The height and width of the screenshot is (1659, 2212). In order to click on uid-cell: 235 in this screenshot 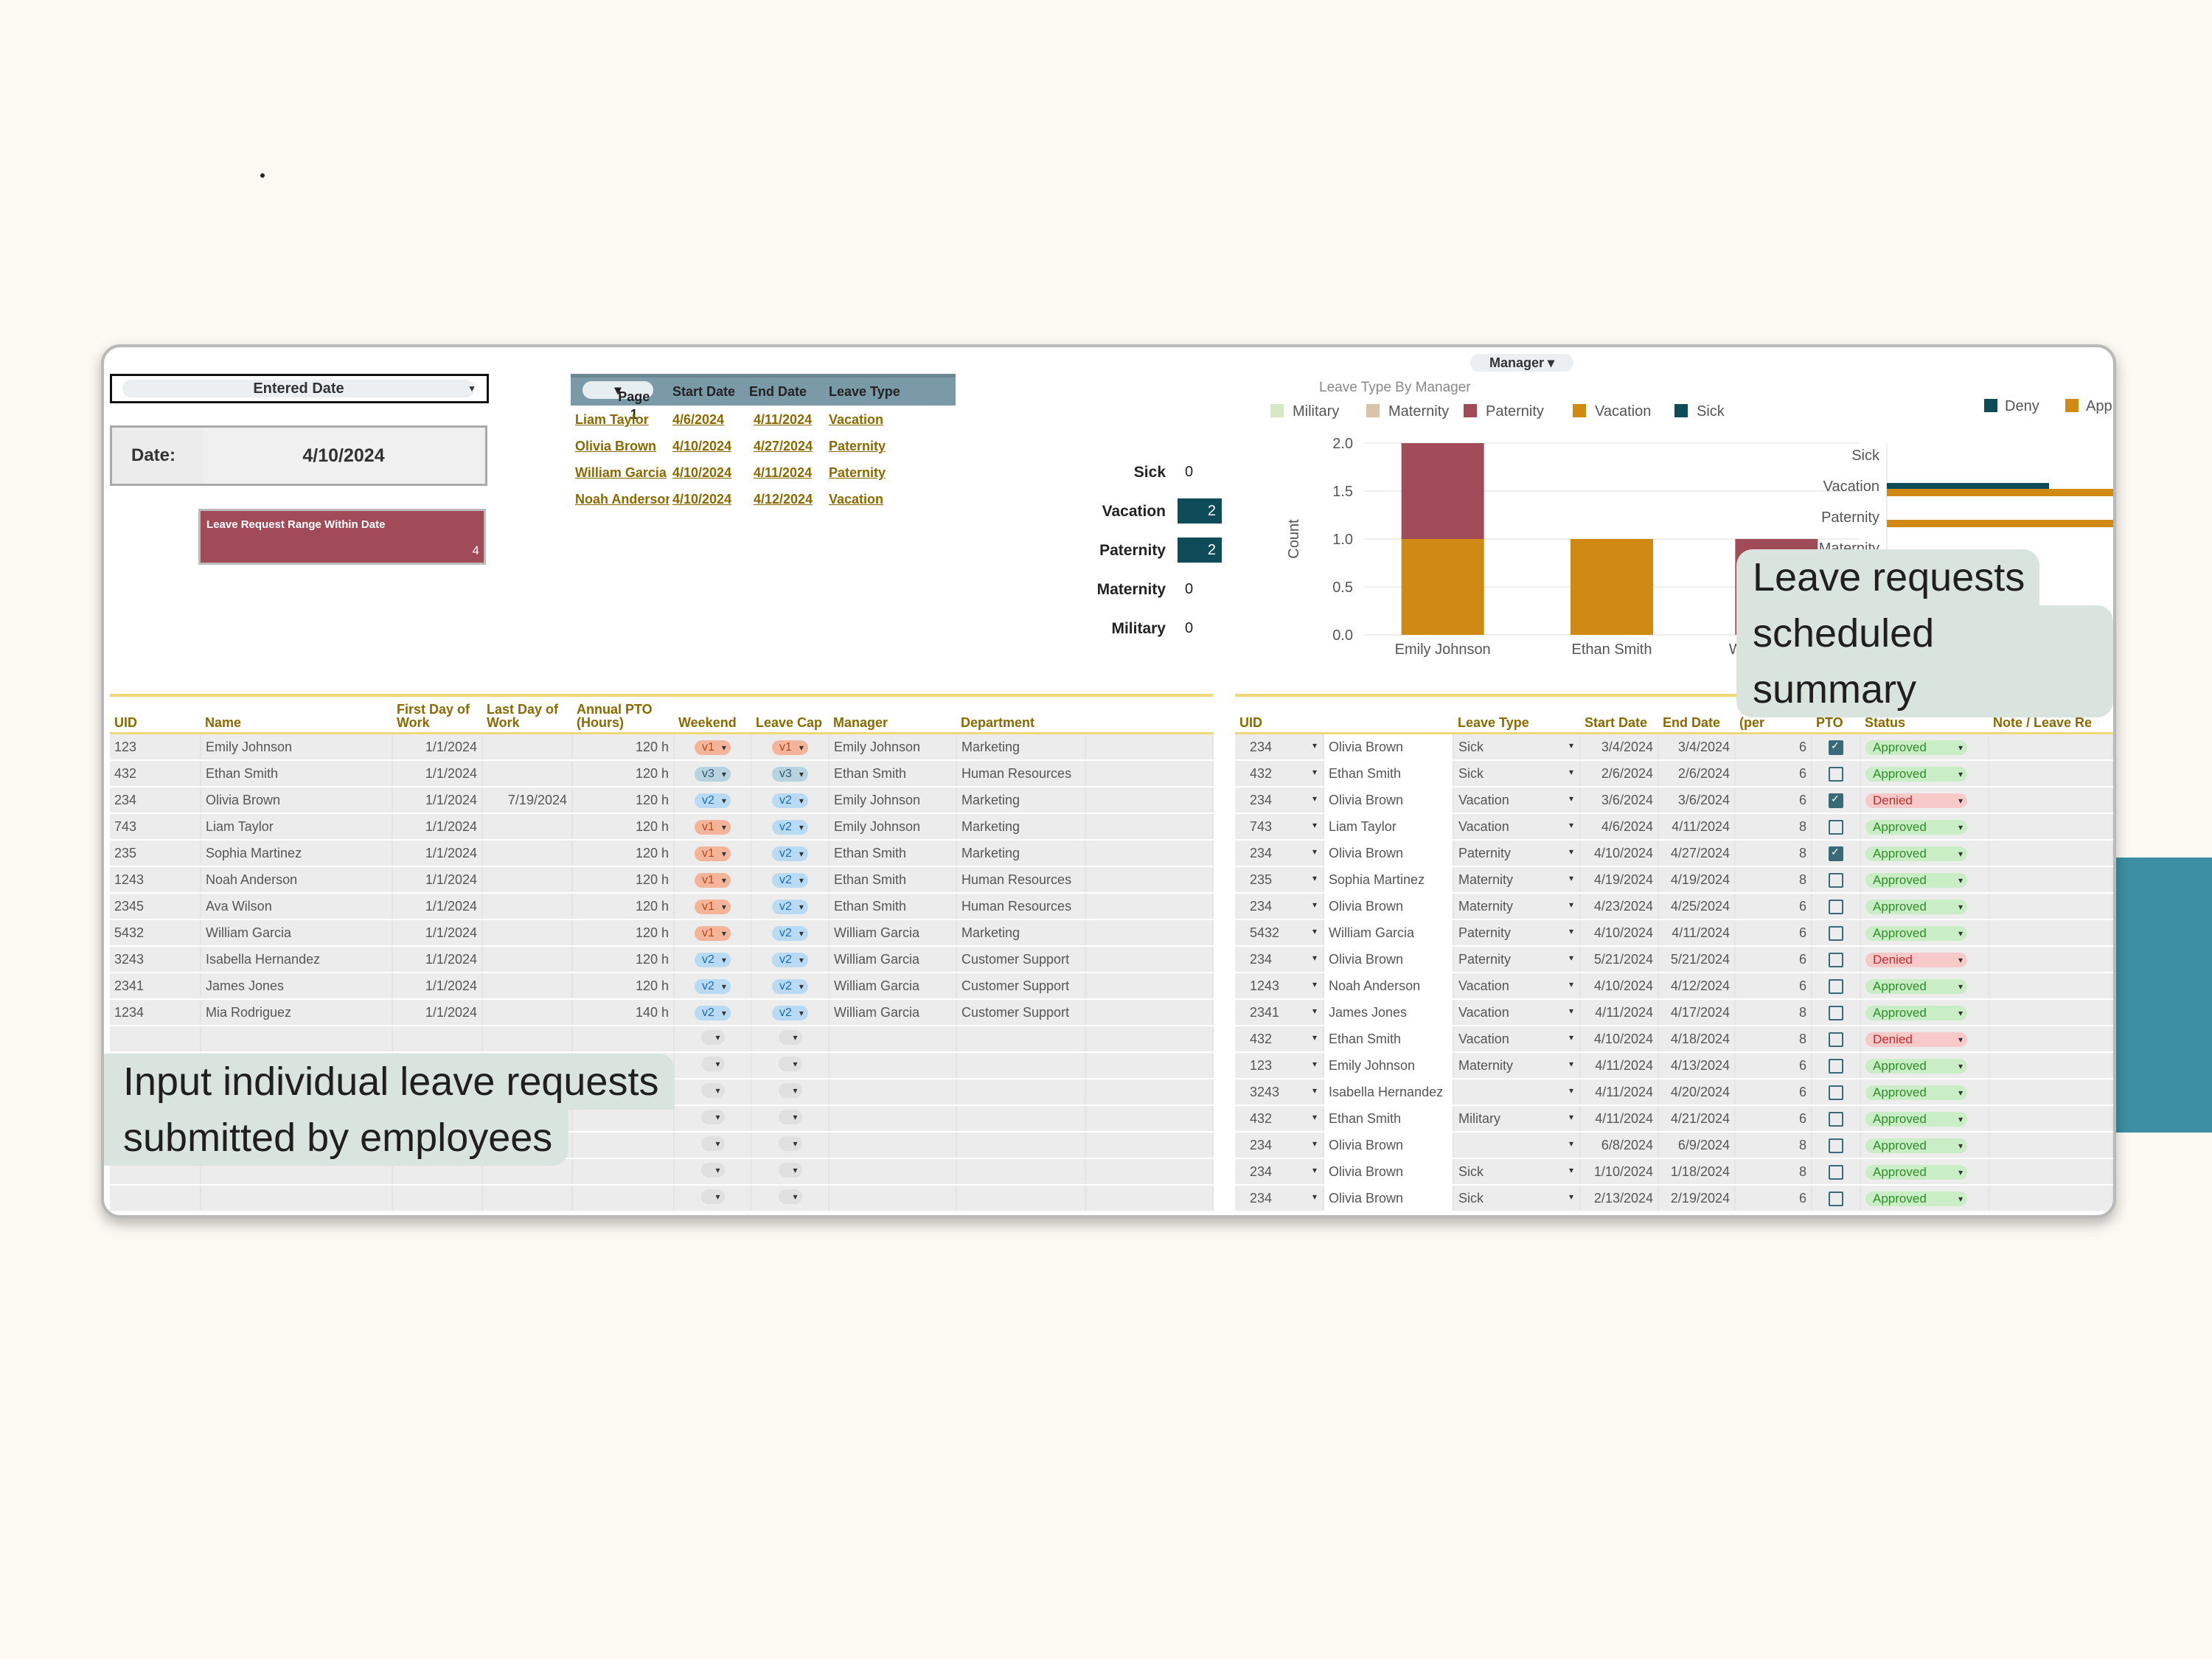, I will do `click(155, 853)`.